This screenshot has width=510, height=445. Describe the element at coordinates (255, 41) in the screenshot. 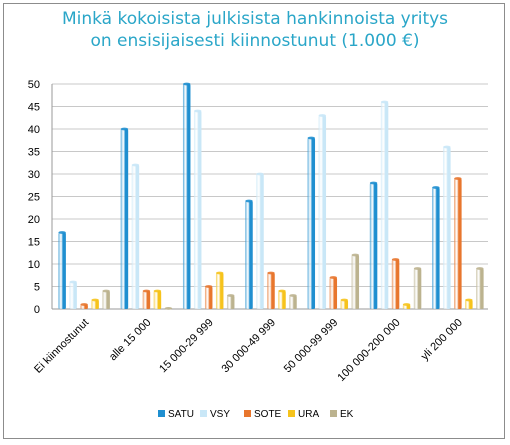

I see `chart-title-line-2: on ensisijaisesti kiinnostunut (1.000 €)` at that location.